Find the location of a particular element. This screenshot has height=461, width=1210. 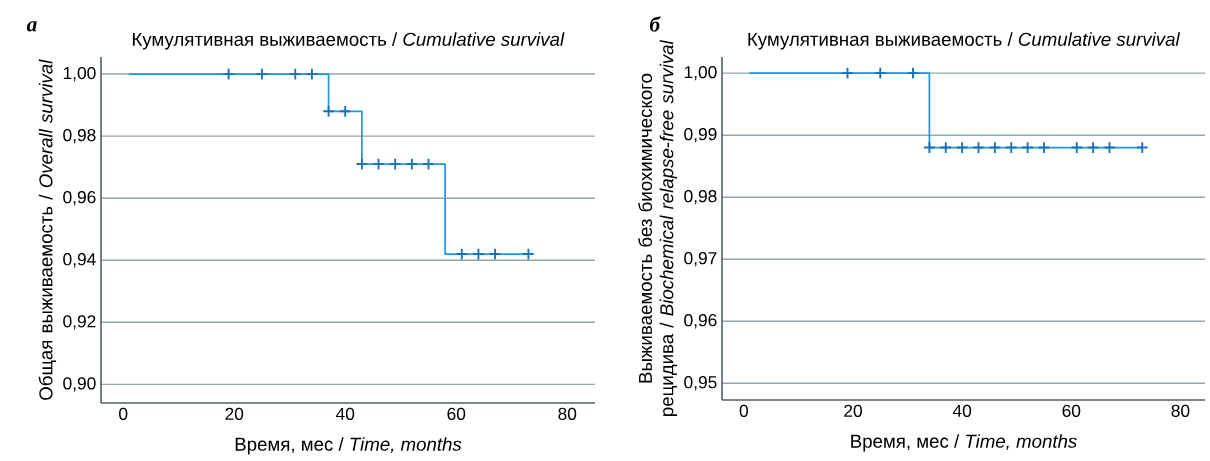

text: а is located at coordinates (31, 26).